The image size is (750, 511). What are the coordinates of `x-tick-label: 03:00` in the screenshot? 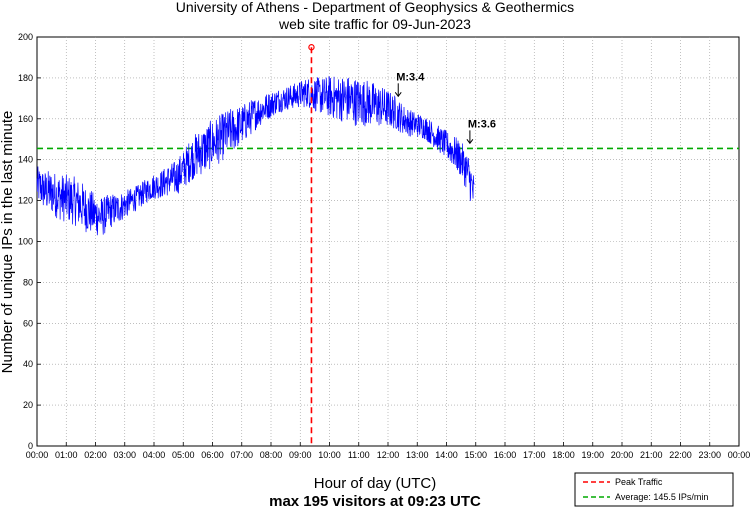 It's located at (124, 455).